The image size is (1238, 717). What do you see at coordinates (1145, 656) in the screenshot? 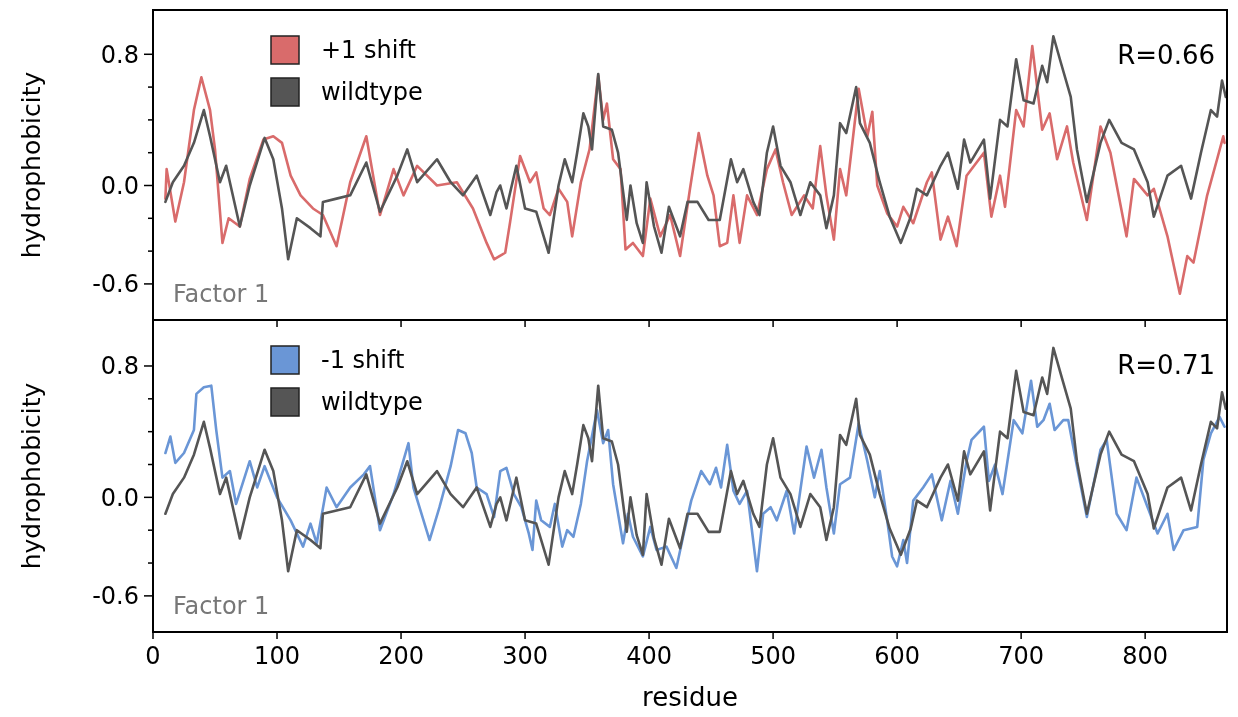
I see `x-tick-label: 800` at bounding box center [1145, 656].